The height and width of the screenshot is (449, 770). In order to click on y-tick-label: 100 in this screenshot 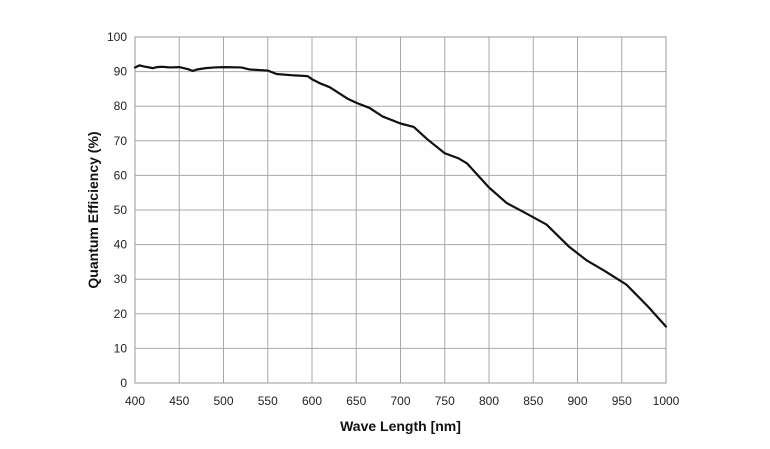, I will do `click(117, 37)`.